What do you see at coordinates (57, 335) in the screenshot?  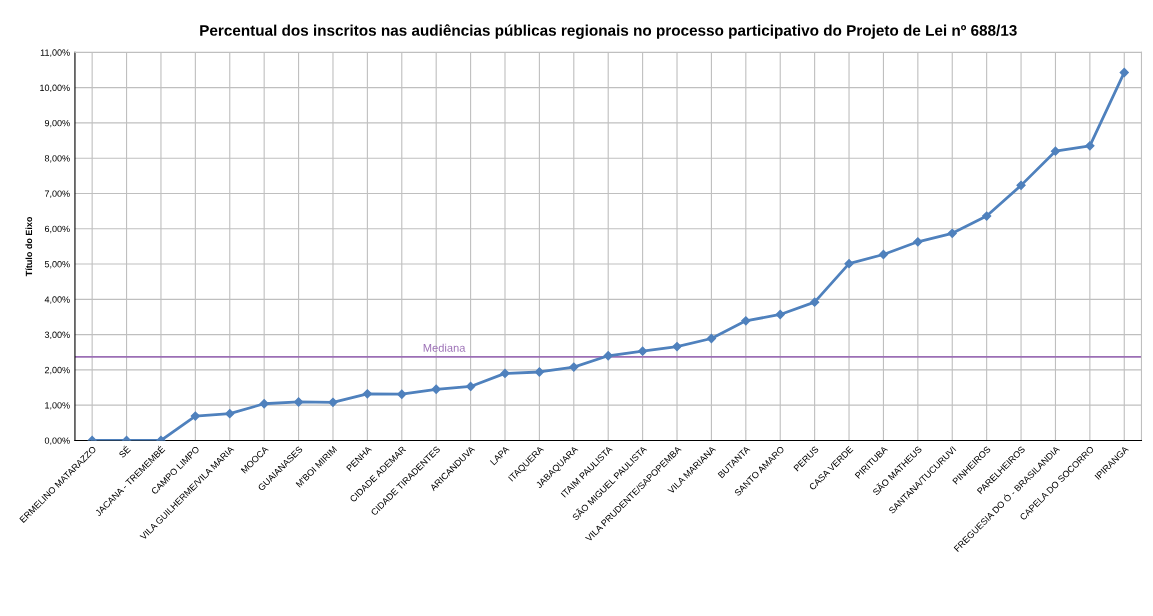 I see `y-tick-label: 3,00%` at bounding box center [57, 335].